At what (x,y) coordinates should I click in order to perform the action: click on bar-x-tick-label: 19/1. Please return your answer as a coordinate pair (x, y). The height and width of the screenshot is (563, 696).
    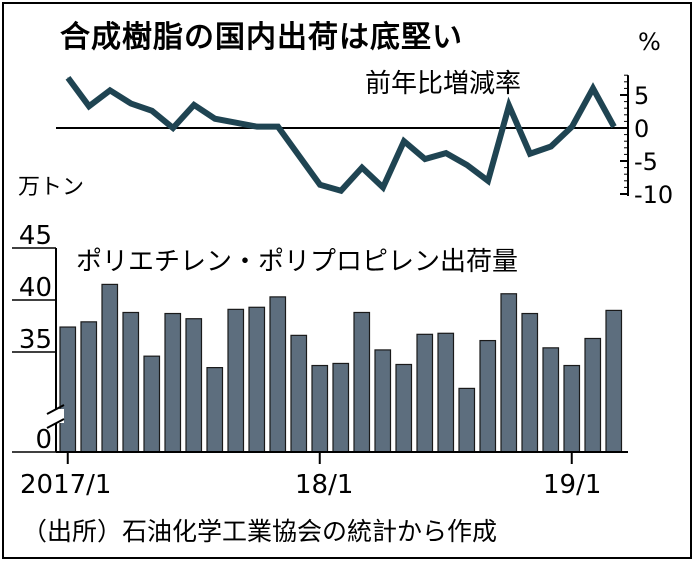
    Looking at the image, I should click on (572, 485).